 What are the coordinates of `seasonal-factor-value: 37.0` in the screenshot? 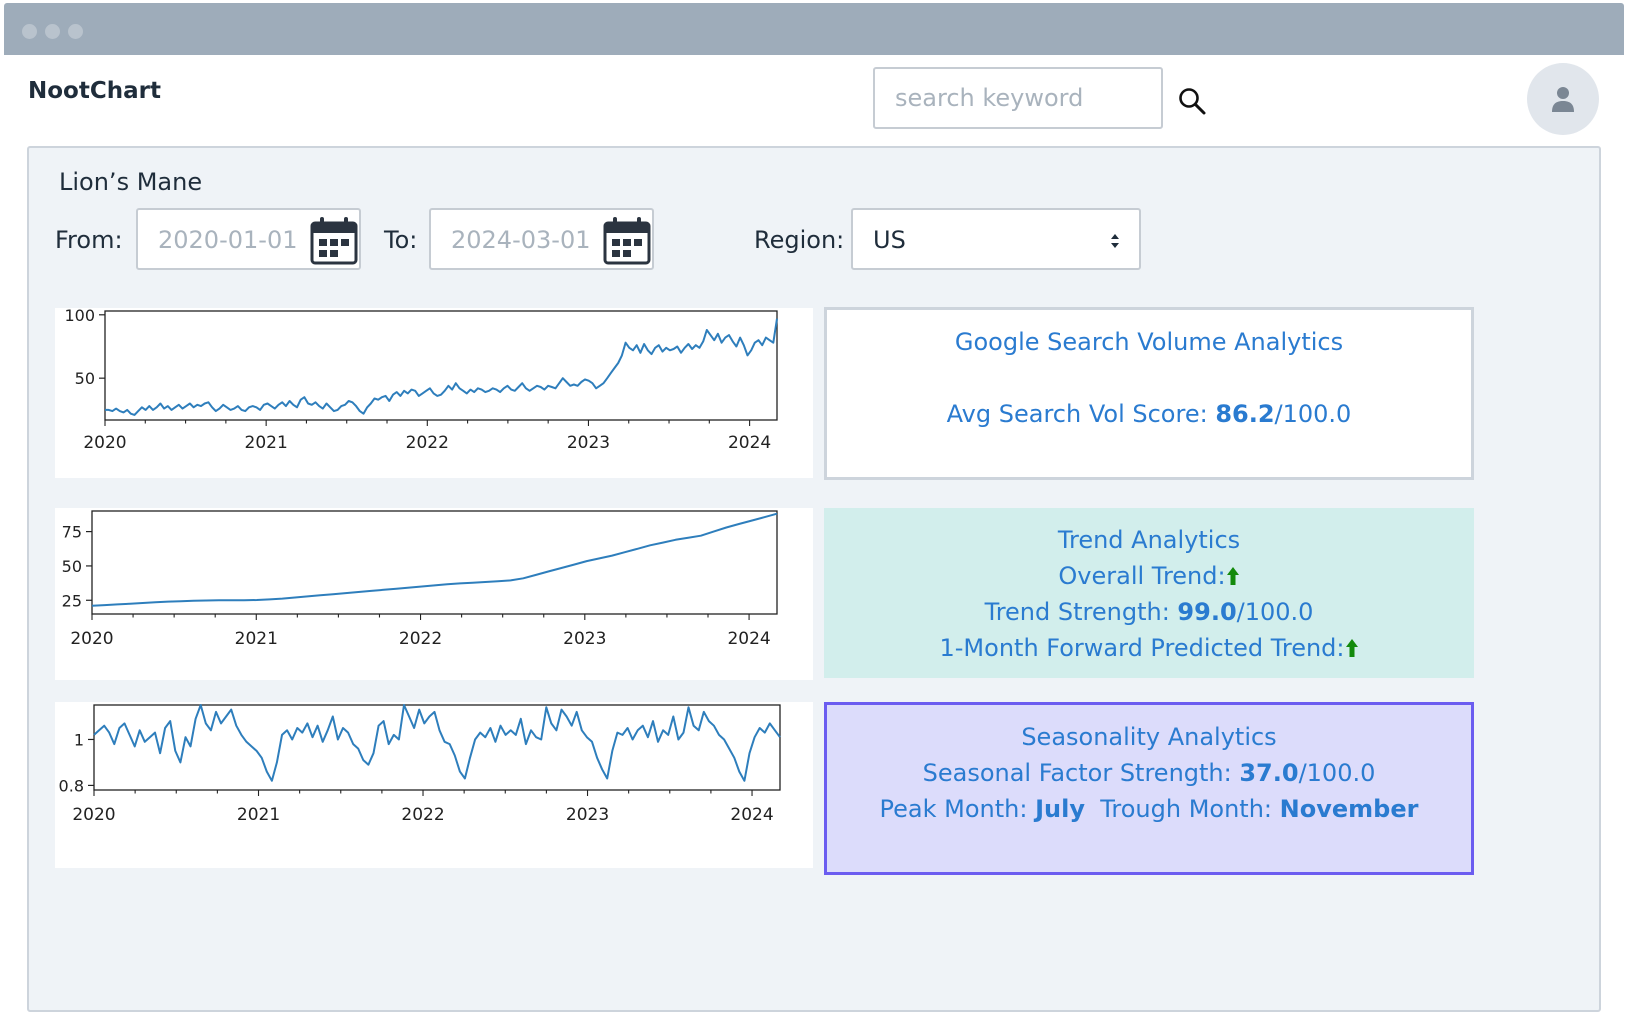 It's located at (1269, 773).